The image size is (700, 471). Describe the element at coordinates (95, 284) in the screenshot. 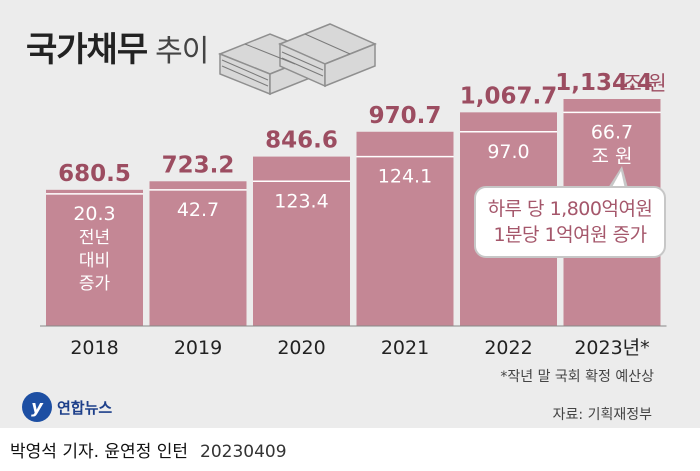

I see `bar-increase-note: 증가` at that location.